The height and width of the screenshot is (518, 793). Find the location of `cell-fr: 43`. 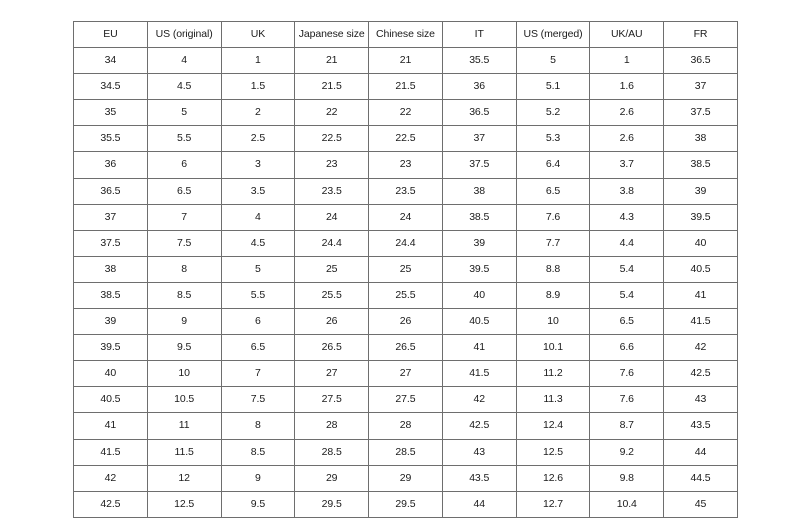

cell-fr: 43 is located at coordinates (700, 400).